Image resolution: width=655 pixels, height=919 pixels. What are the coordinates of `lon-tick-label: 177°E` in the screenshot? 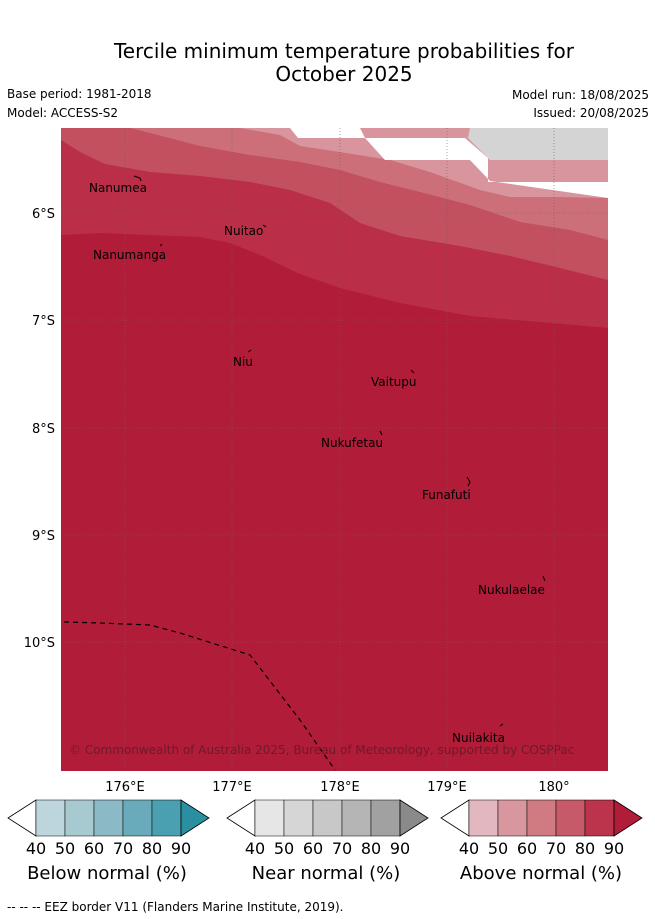 It's located at (232, 787).